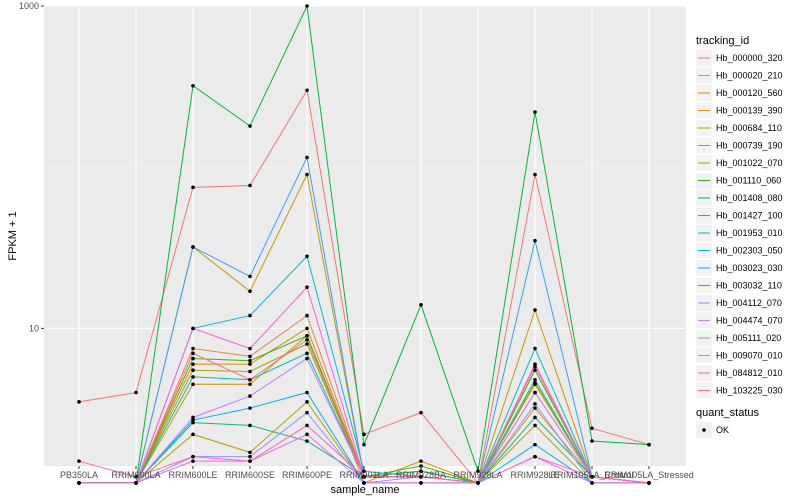 The image size is (800, 500). I want to click on x-tick-label: RRIM600LA, so click(135, 475).